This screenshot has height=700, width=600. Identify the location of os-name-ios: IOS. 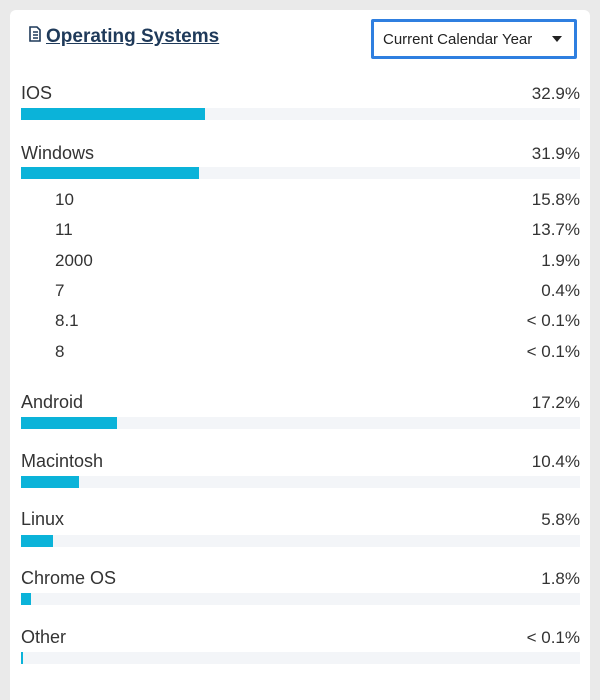
(37, 93).